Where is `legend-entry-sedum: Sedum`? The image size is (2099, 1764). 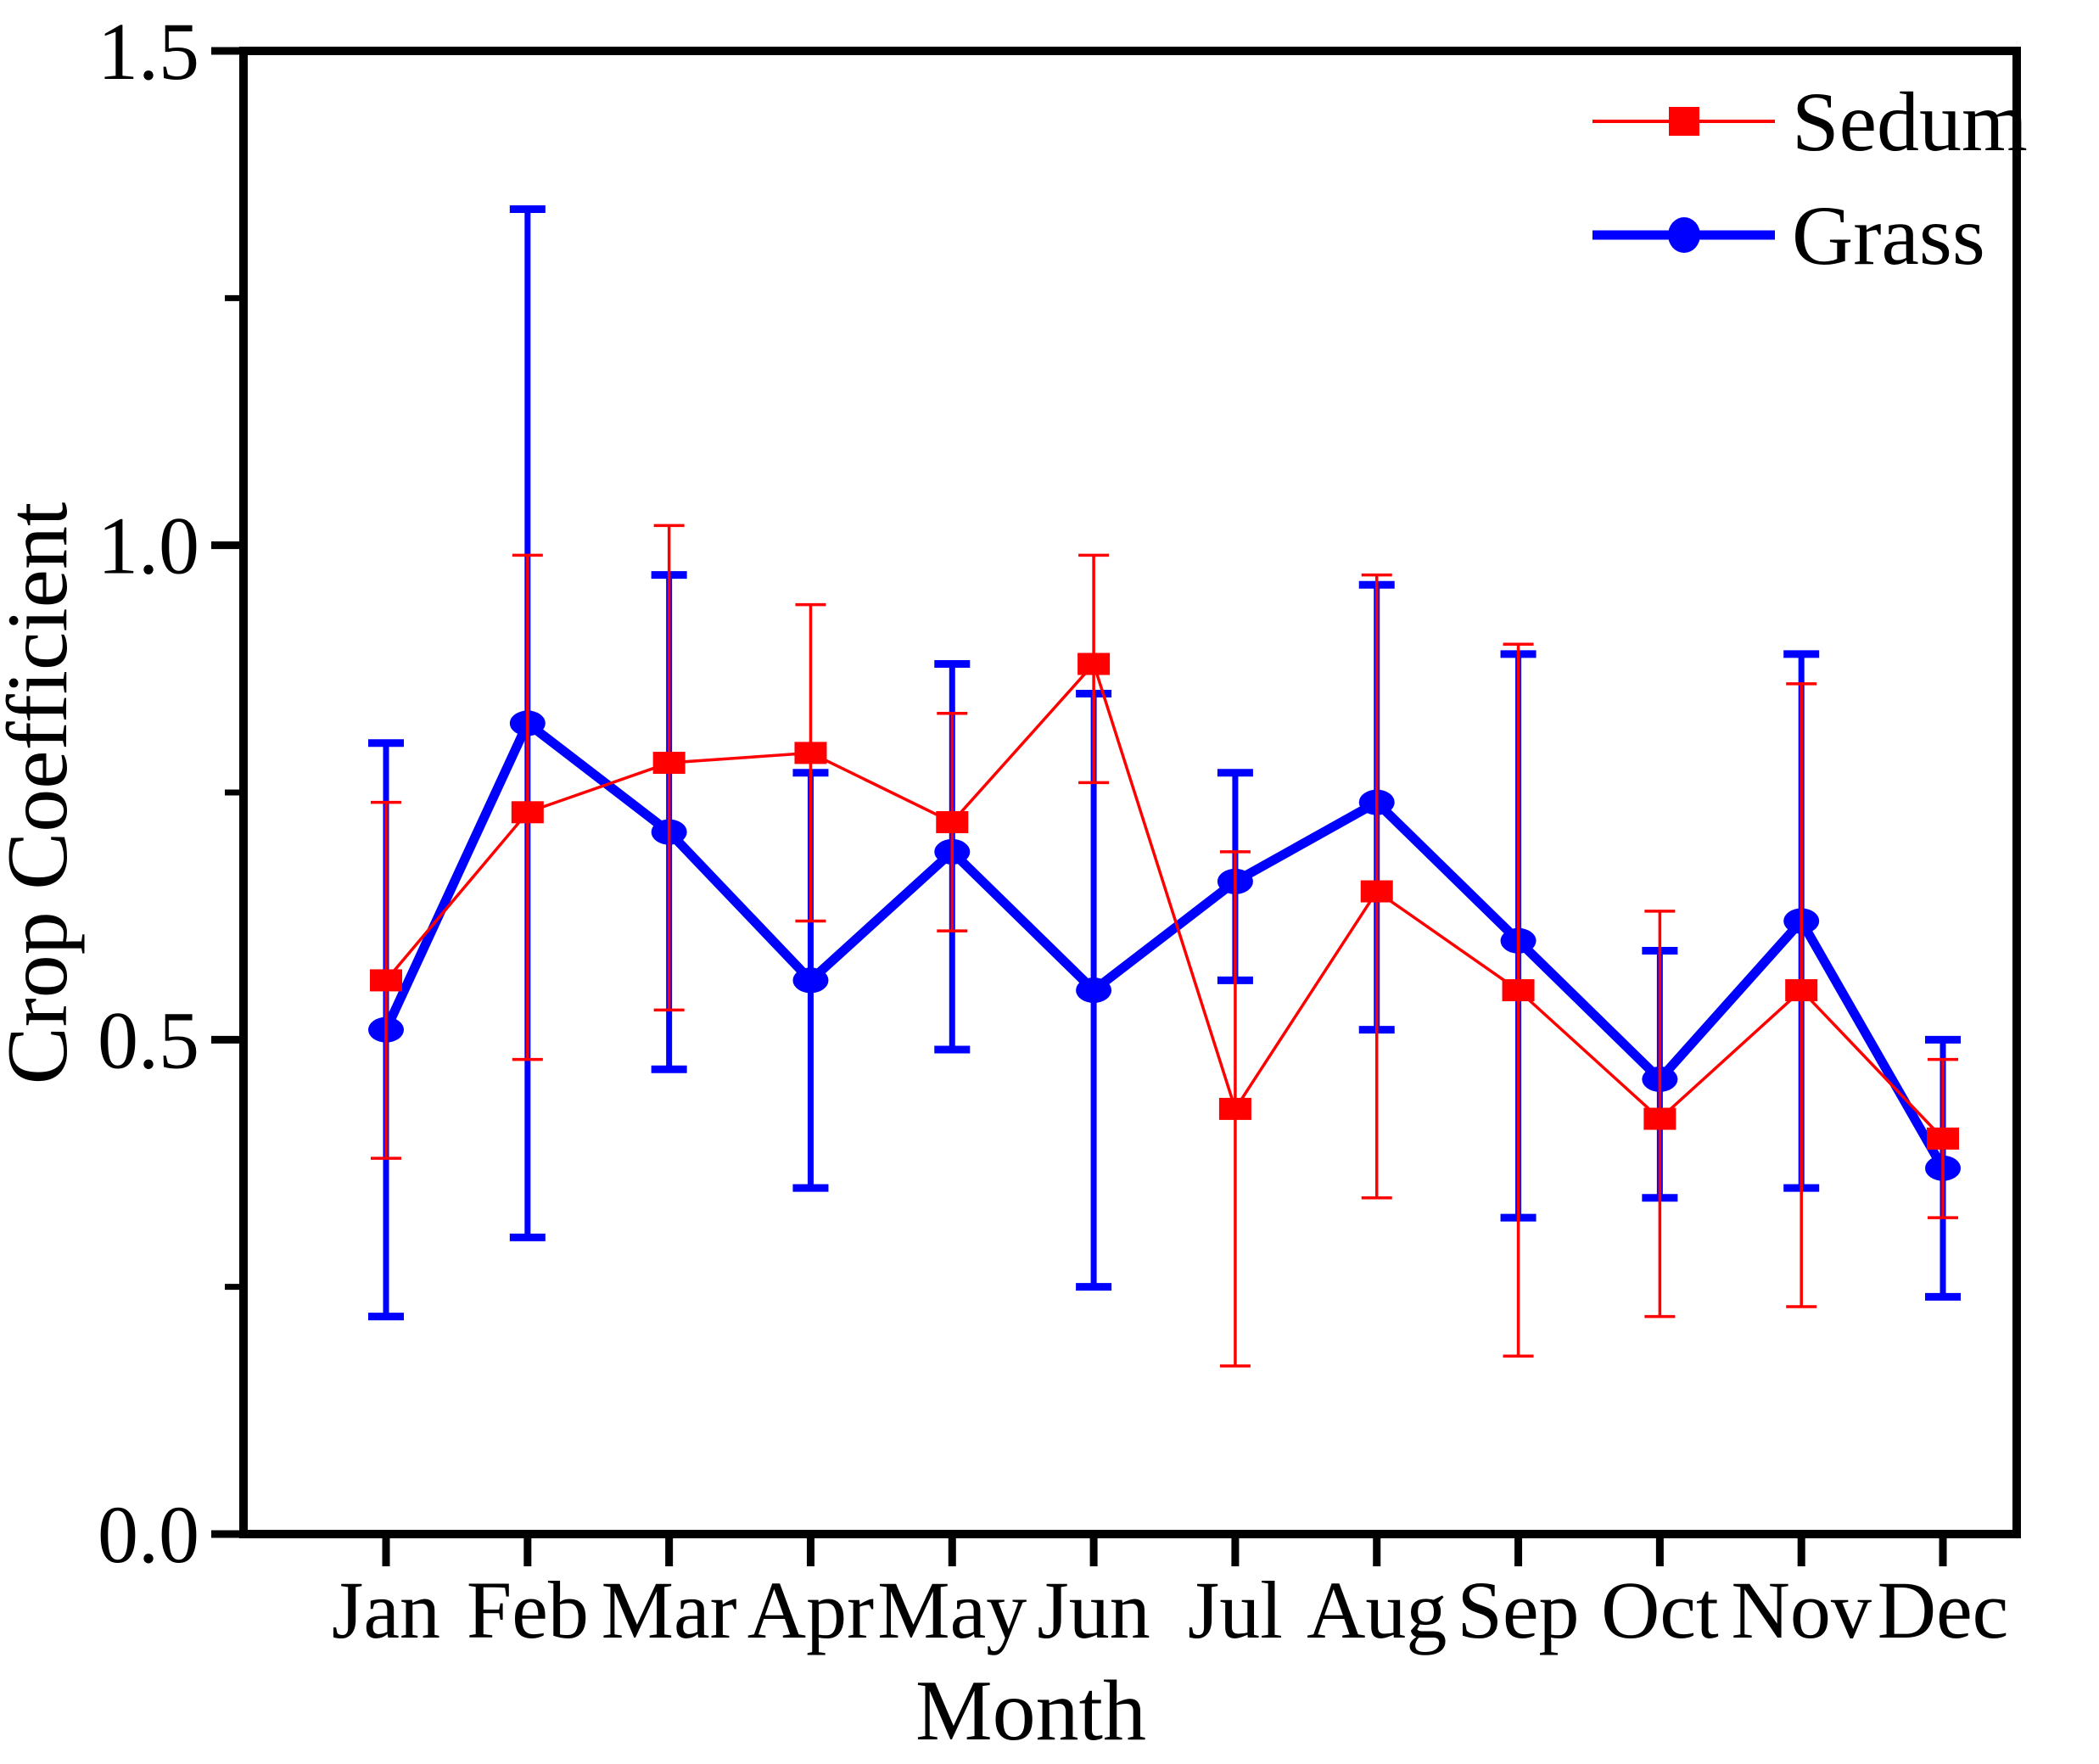
legend-entry-sedum: Sedum is located at coordinates (1810, 122).